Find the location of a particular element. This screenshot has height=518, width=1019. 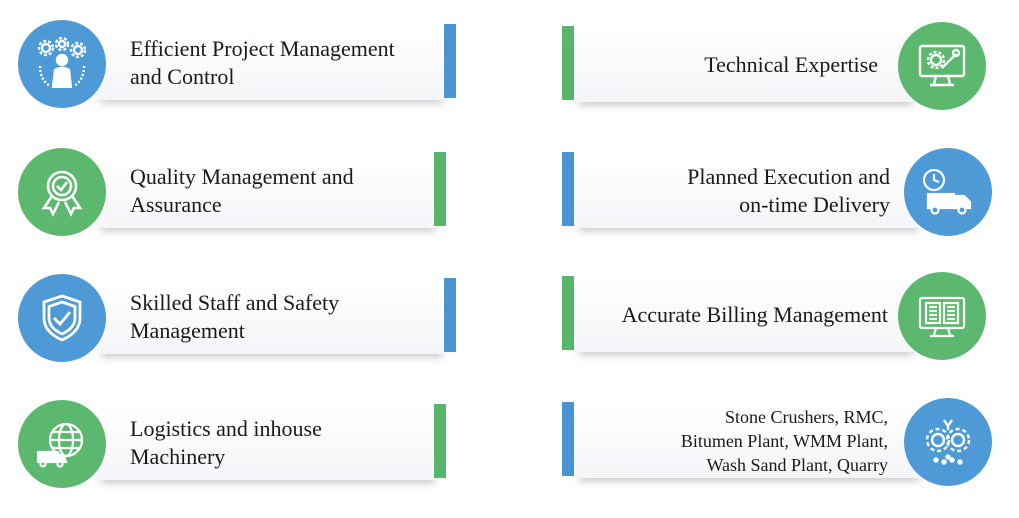

billing-monitor-icon is located at coordinates (942, 317).